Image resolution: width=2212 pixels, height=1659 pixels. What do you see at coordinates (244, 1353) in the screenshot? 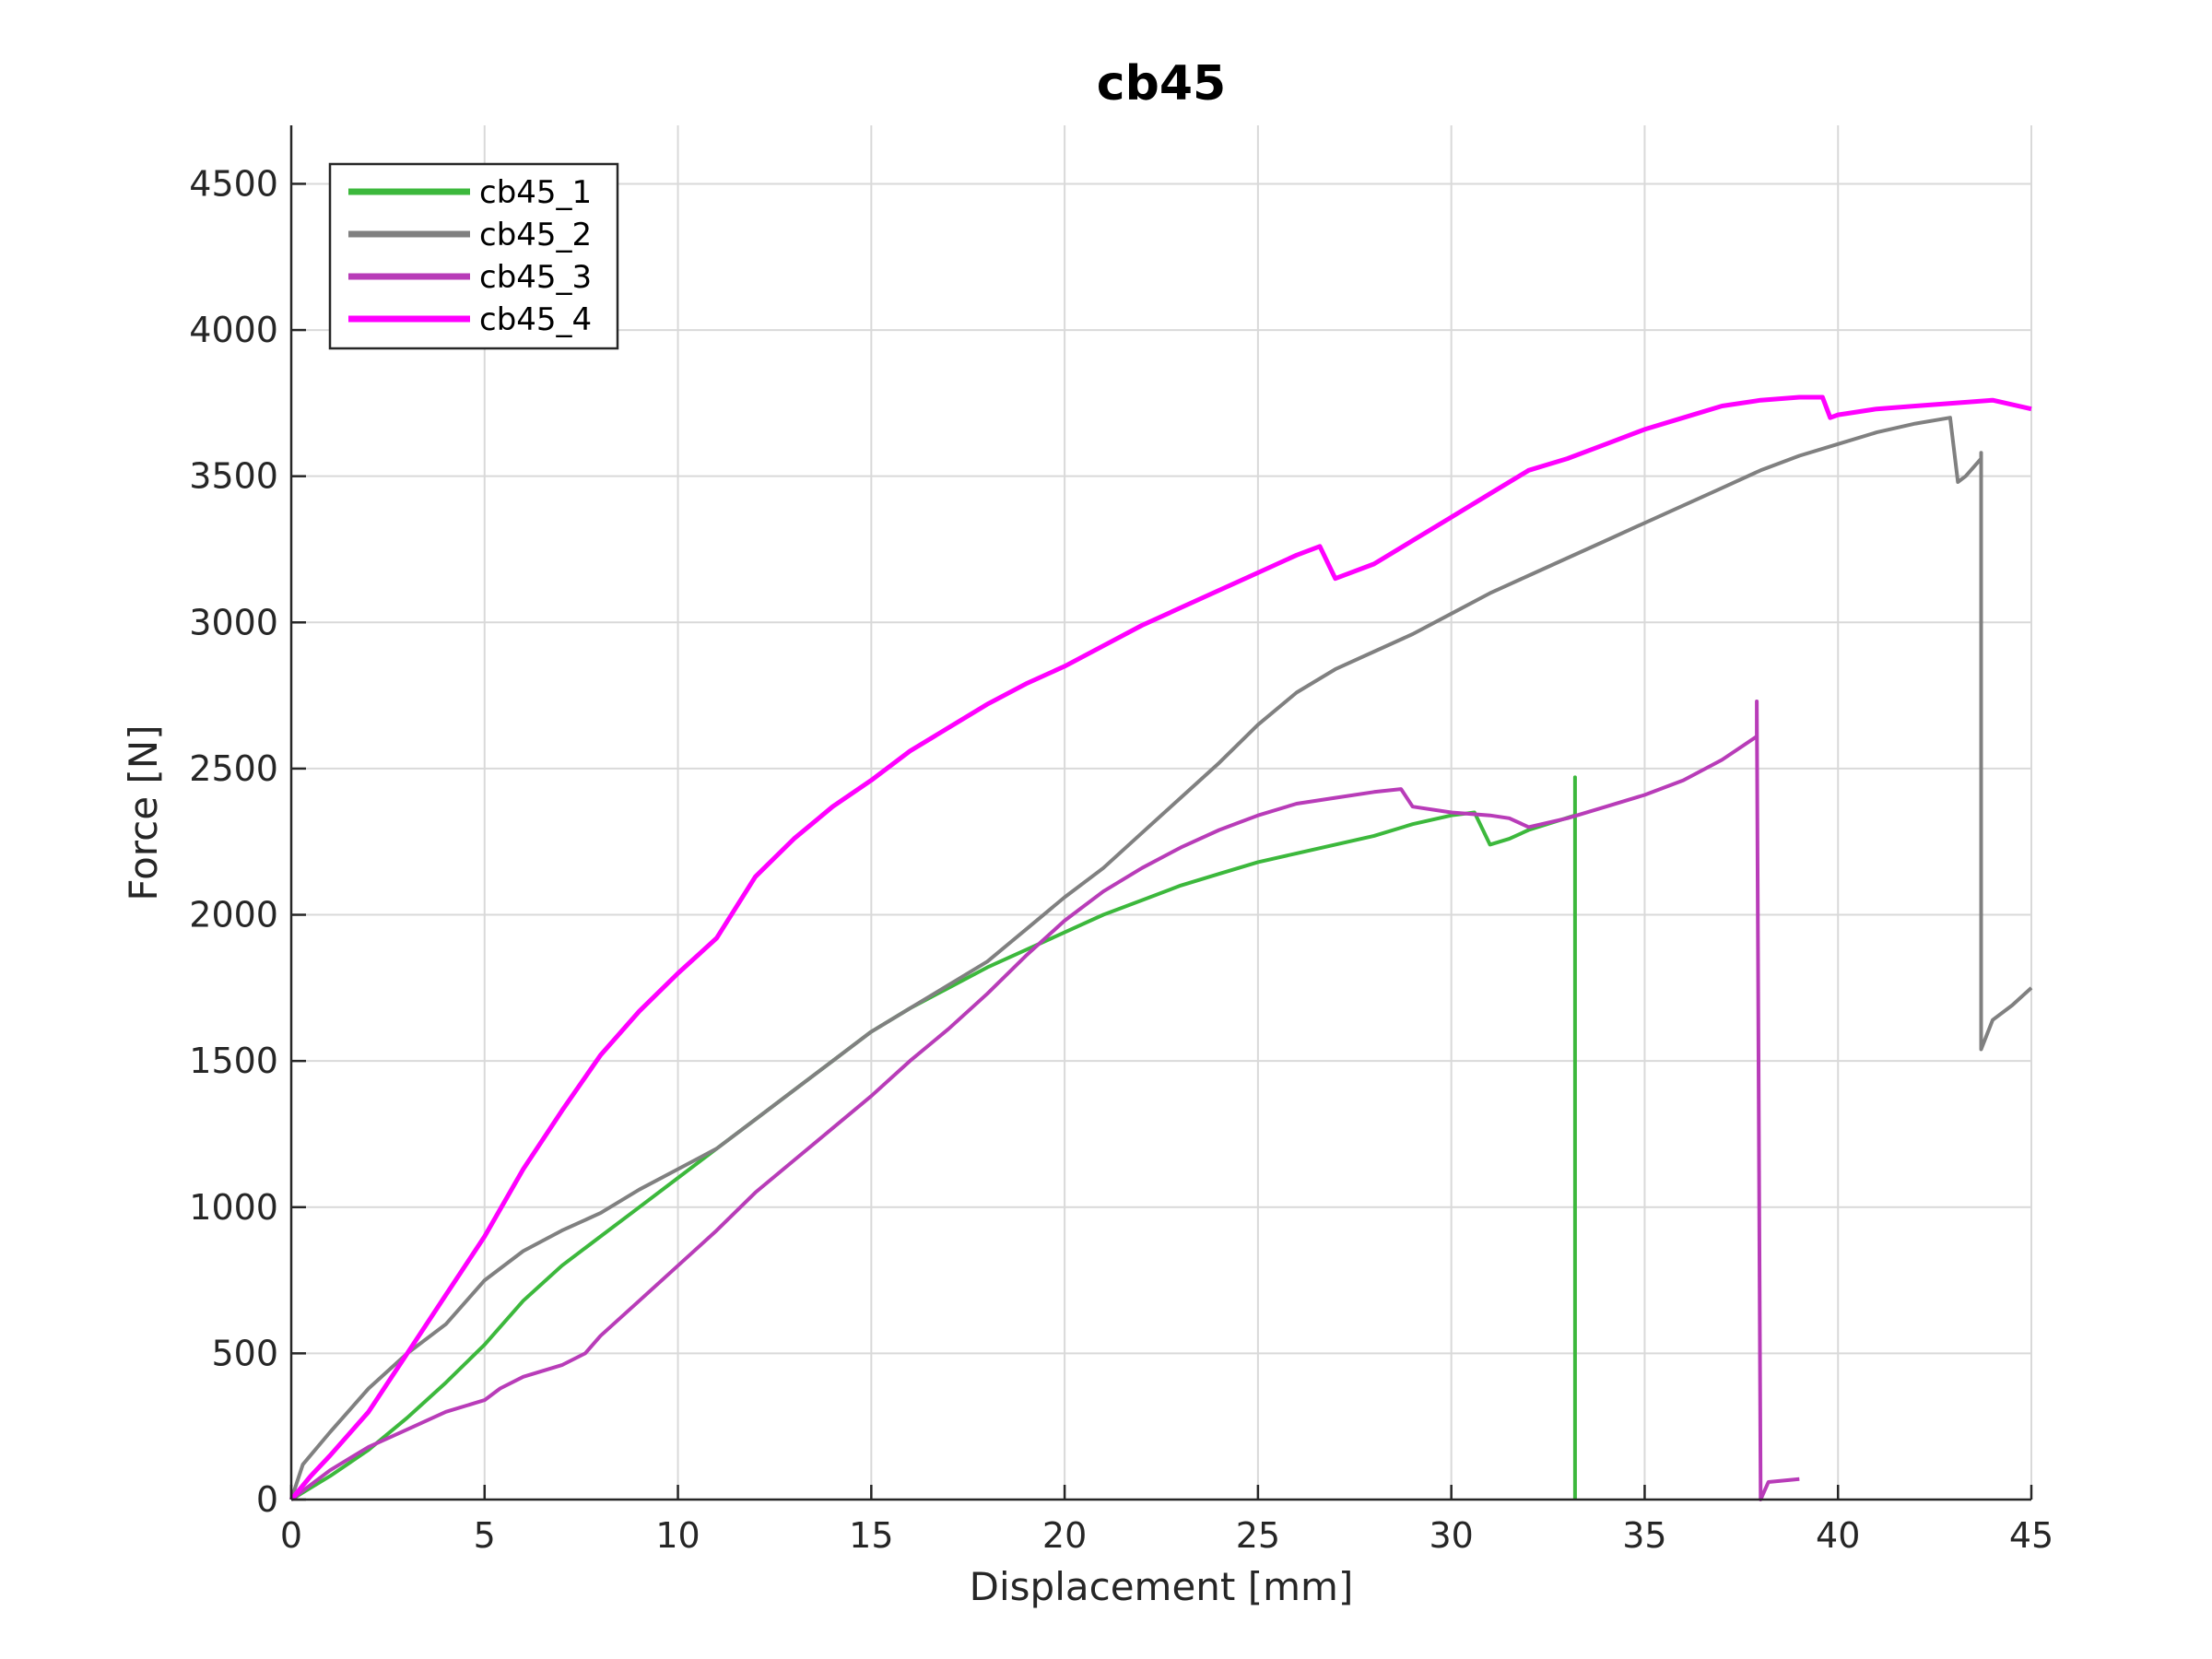
I see `y-tick-label: 500` at bounding box center [244, 1353].